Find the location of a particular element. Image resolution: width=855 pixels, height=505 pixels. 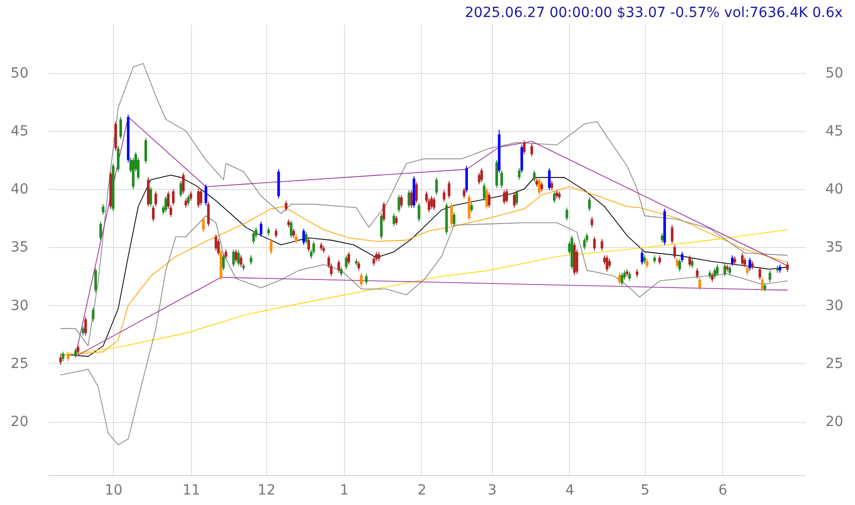

x-tick-label: 5 is located at coordinates (645, 490).